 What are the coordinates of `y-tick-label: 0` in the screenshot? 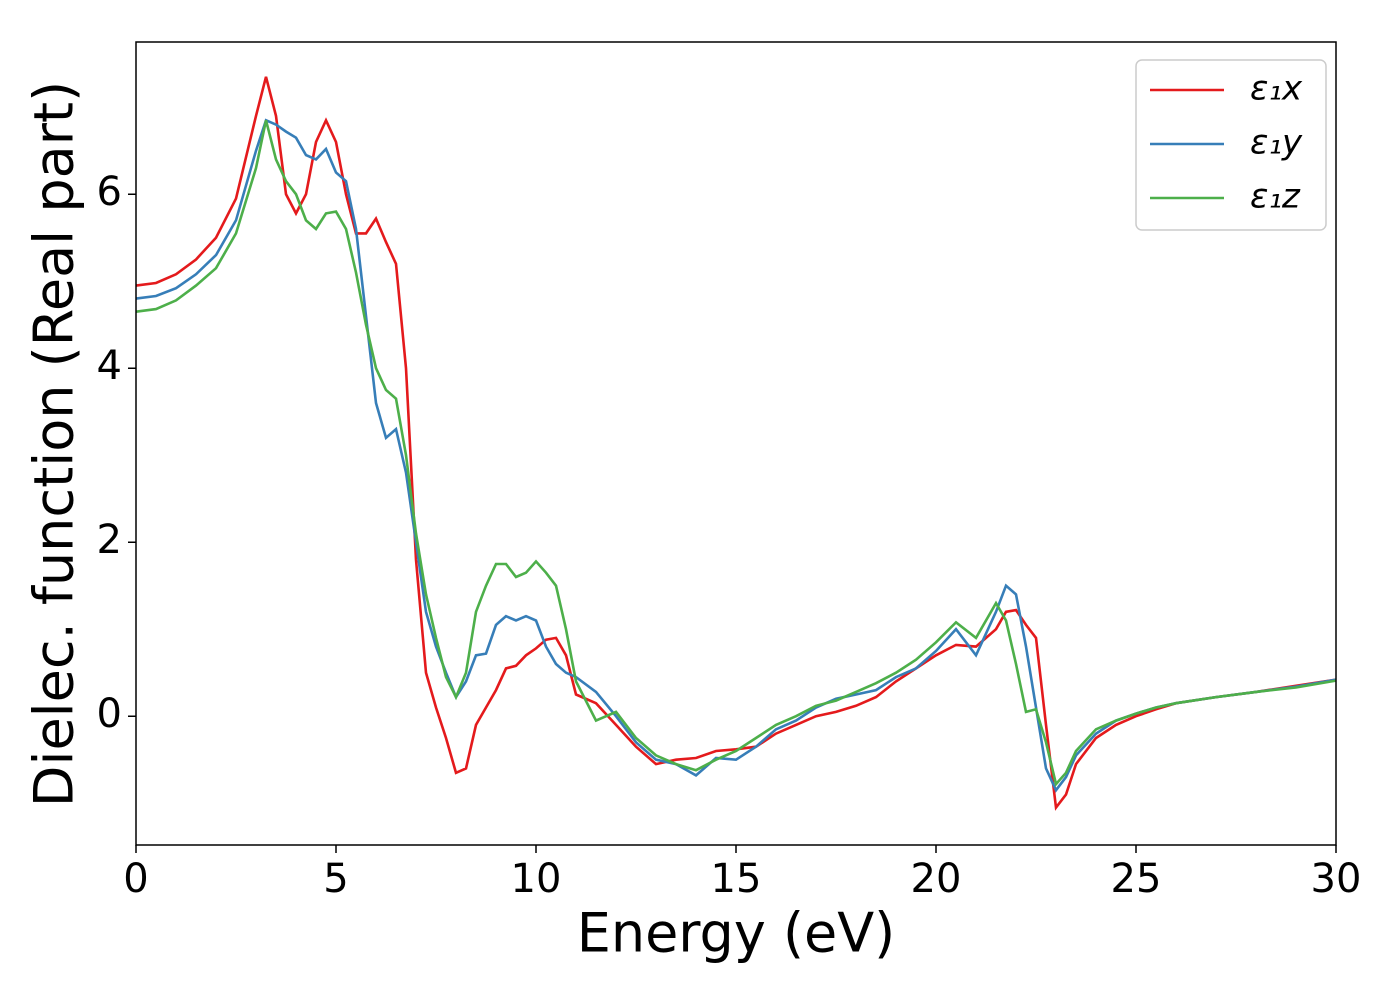 It's located at (109, 714).